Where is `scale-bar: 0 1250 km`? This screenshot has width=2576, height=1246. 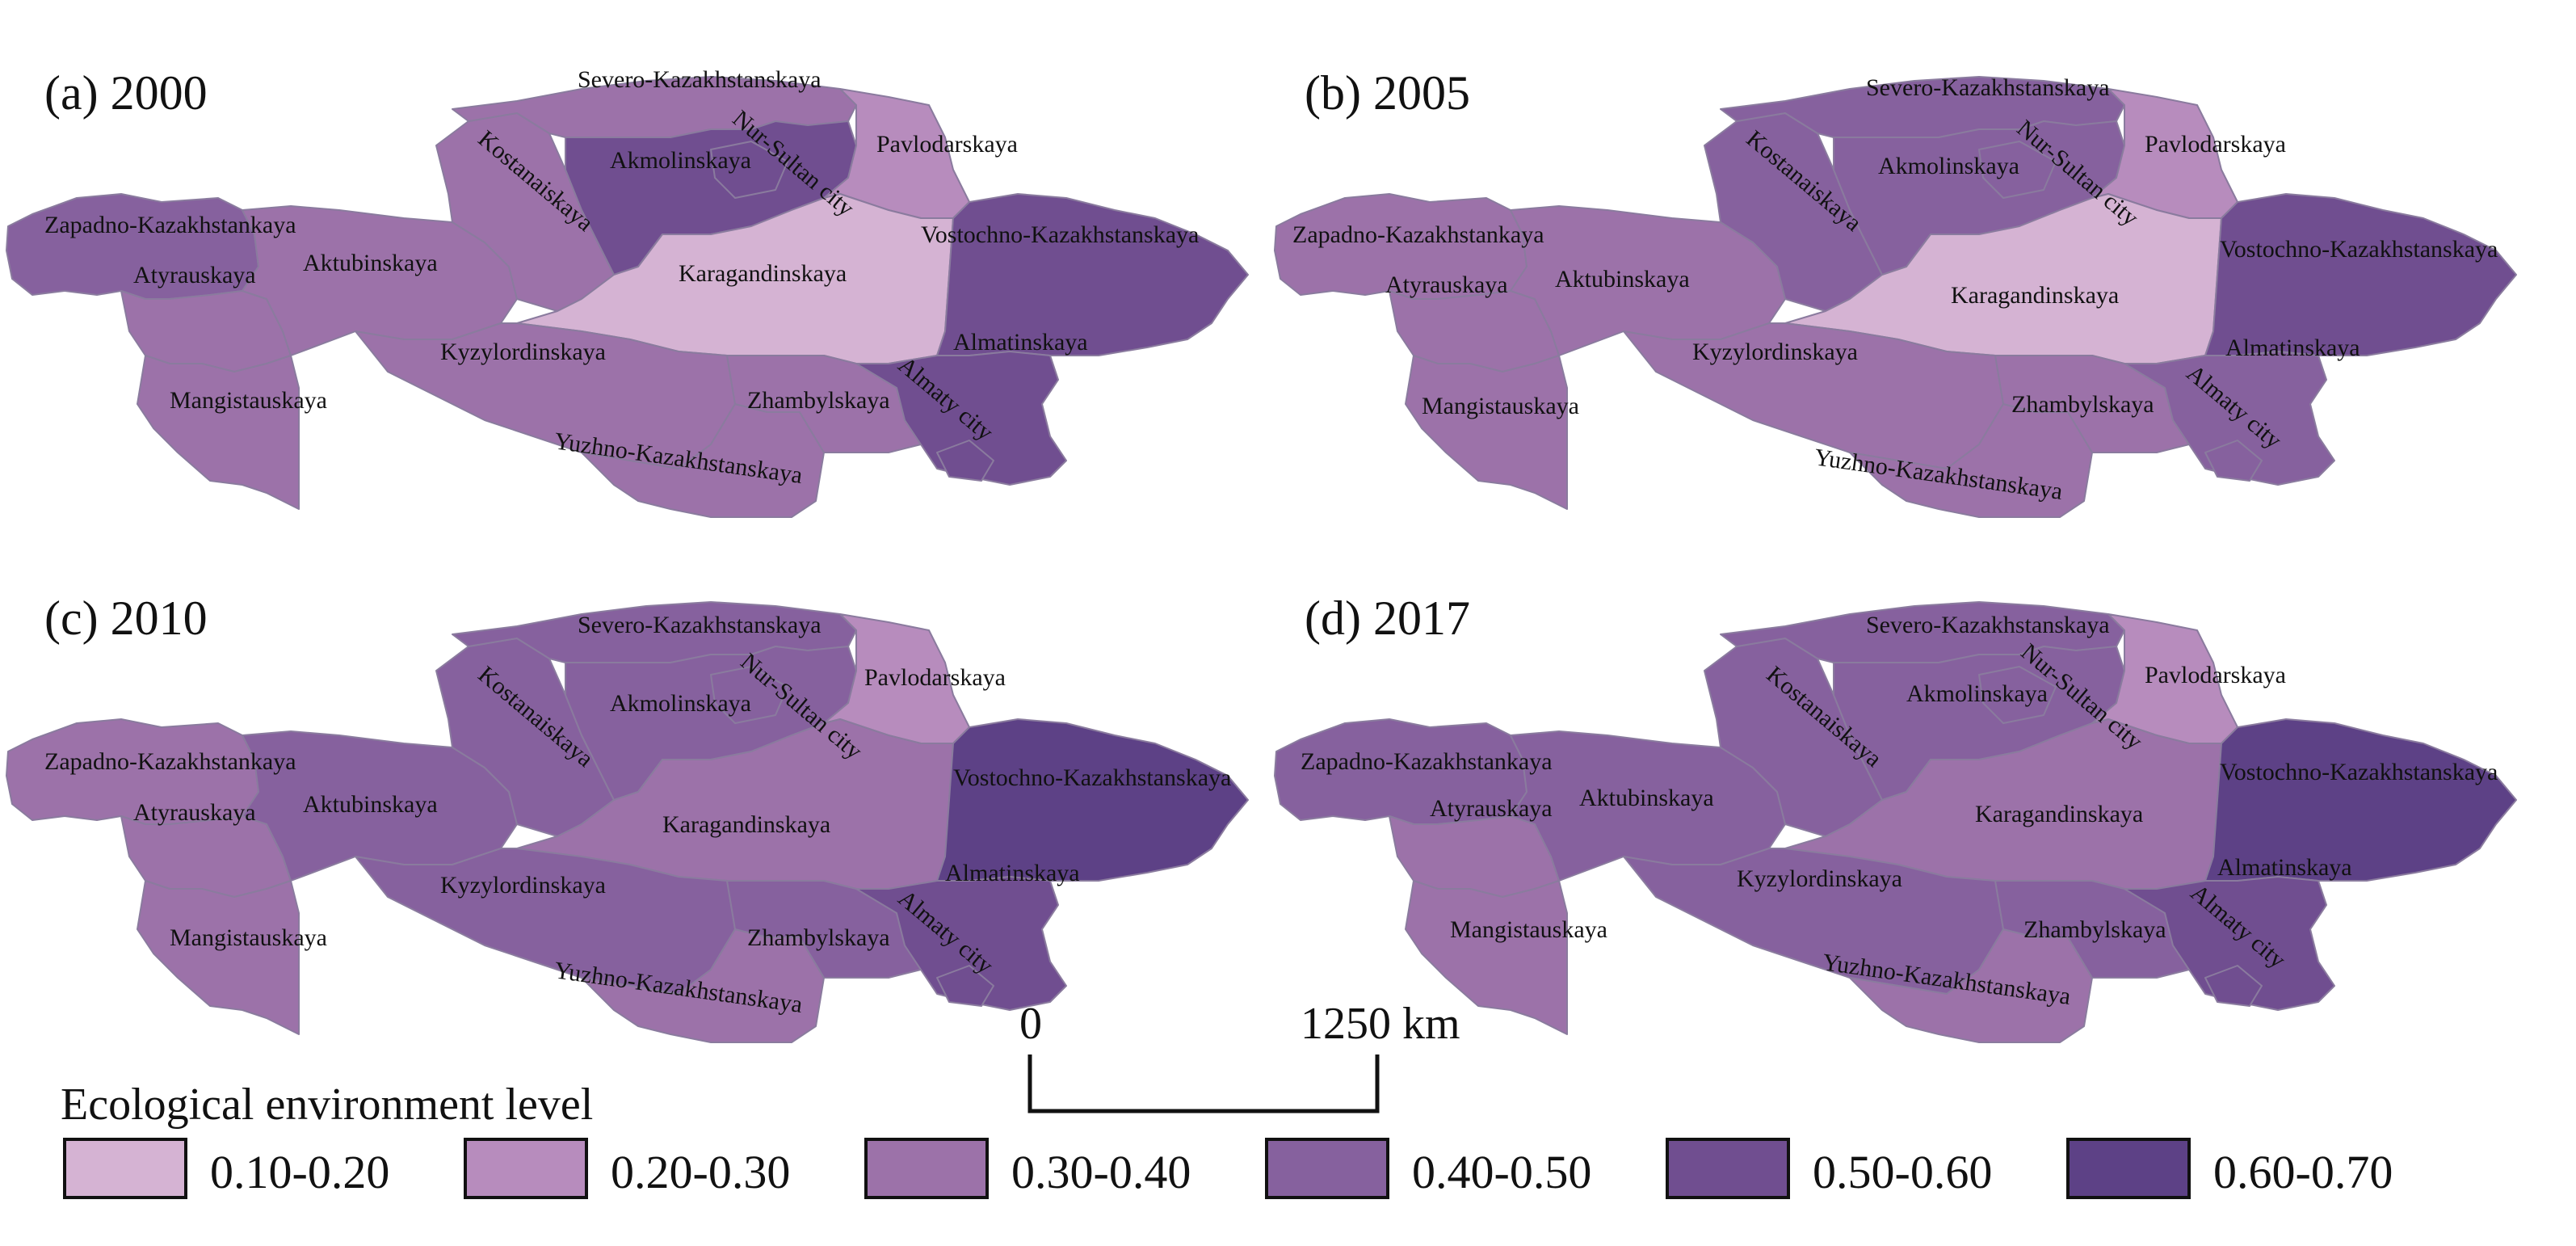 scale-bar: 0 1250 km is located at coordinates (1239, 1056).